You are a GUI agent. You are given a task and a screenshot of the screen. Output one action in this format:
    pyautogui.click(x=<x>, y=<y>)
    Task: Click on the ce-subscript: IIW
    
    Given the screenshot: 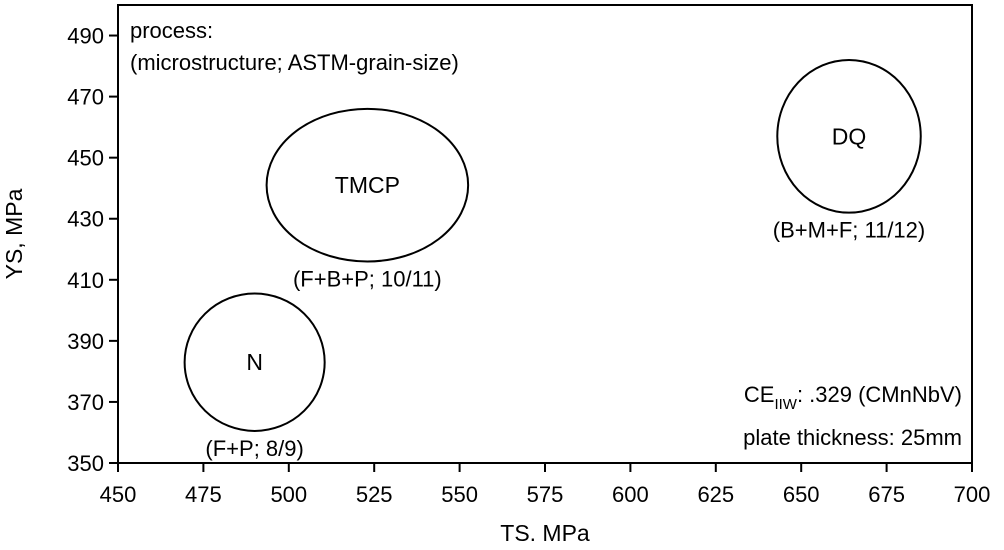 What is the action you would take?
    pyautogui.click(x=785, y=404)
    